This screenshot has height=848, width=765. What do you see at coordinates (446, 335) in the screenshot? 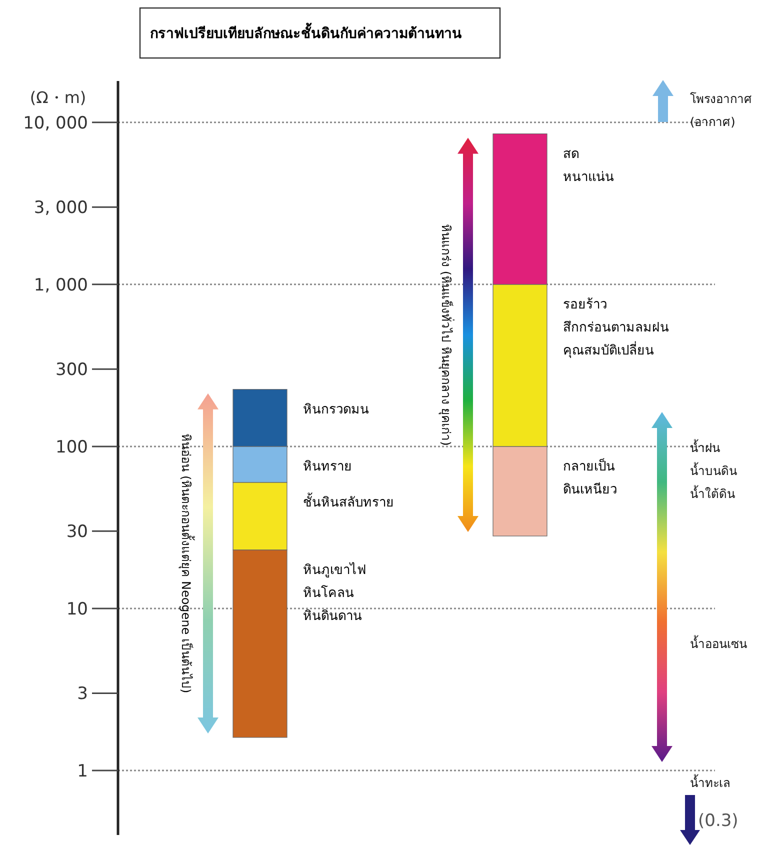
I see `annotation: หินแกร่ง (หินแข็งทั่วไป หินยุคกลาง ยุคเก่า)` at bounding box center [446, 335].